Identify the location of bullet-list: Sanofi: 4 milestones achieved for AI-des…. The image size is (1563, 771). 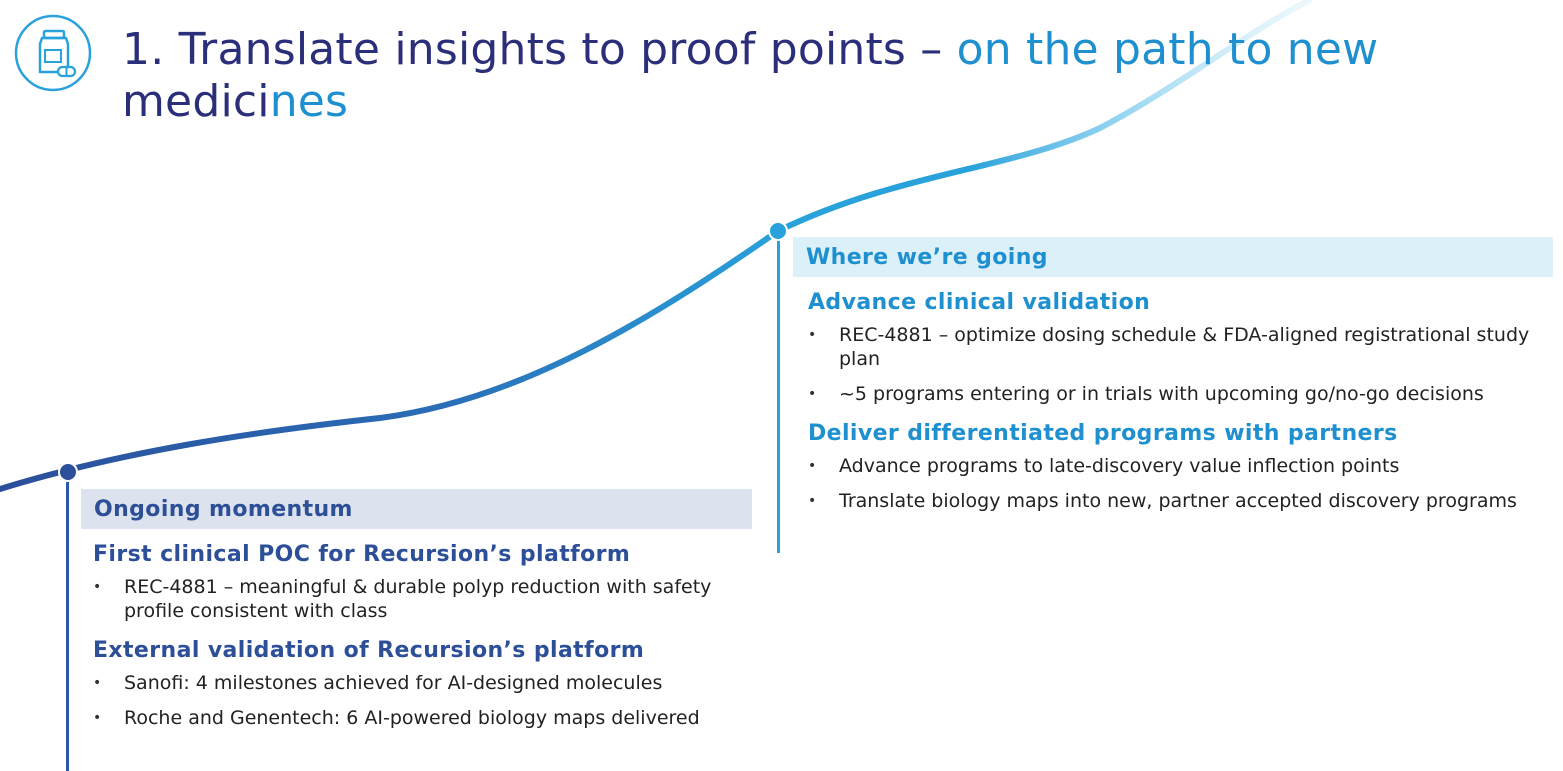
(422, 700).